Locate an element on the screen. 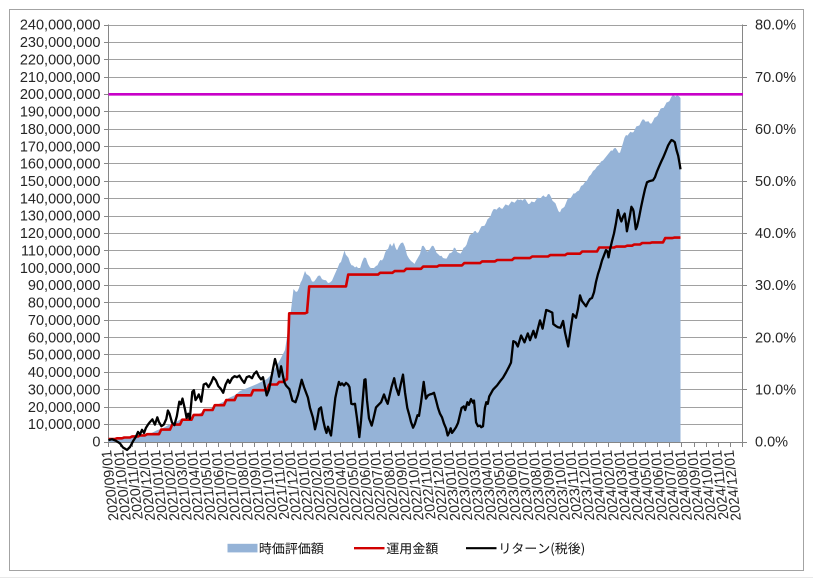  svg-text: 2024/06/01 is located at coordinates (659, 485).